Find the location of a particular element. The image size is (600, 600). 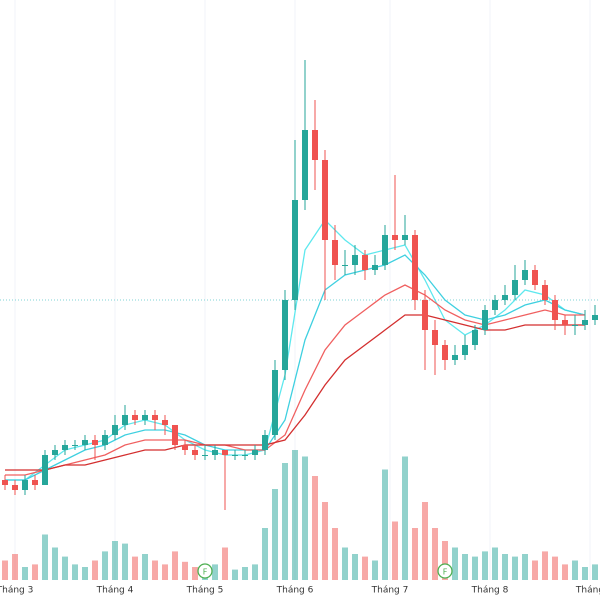

event-marker is located at coordinates (205, 571).